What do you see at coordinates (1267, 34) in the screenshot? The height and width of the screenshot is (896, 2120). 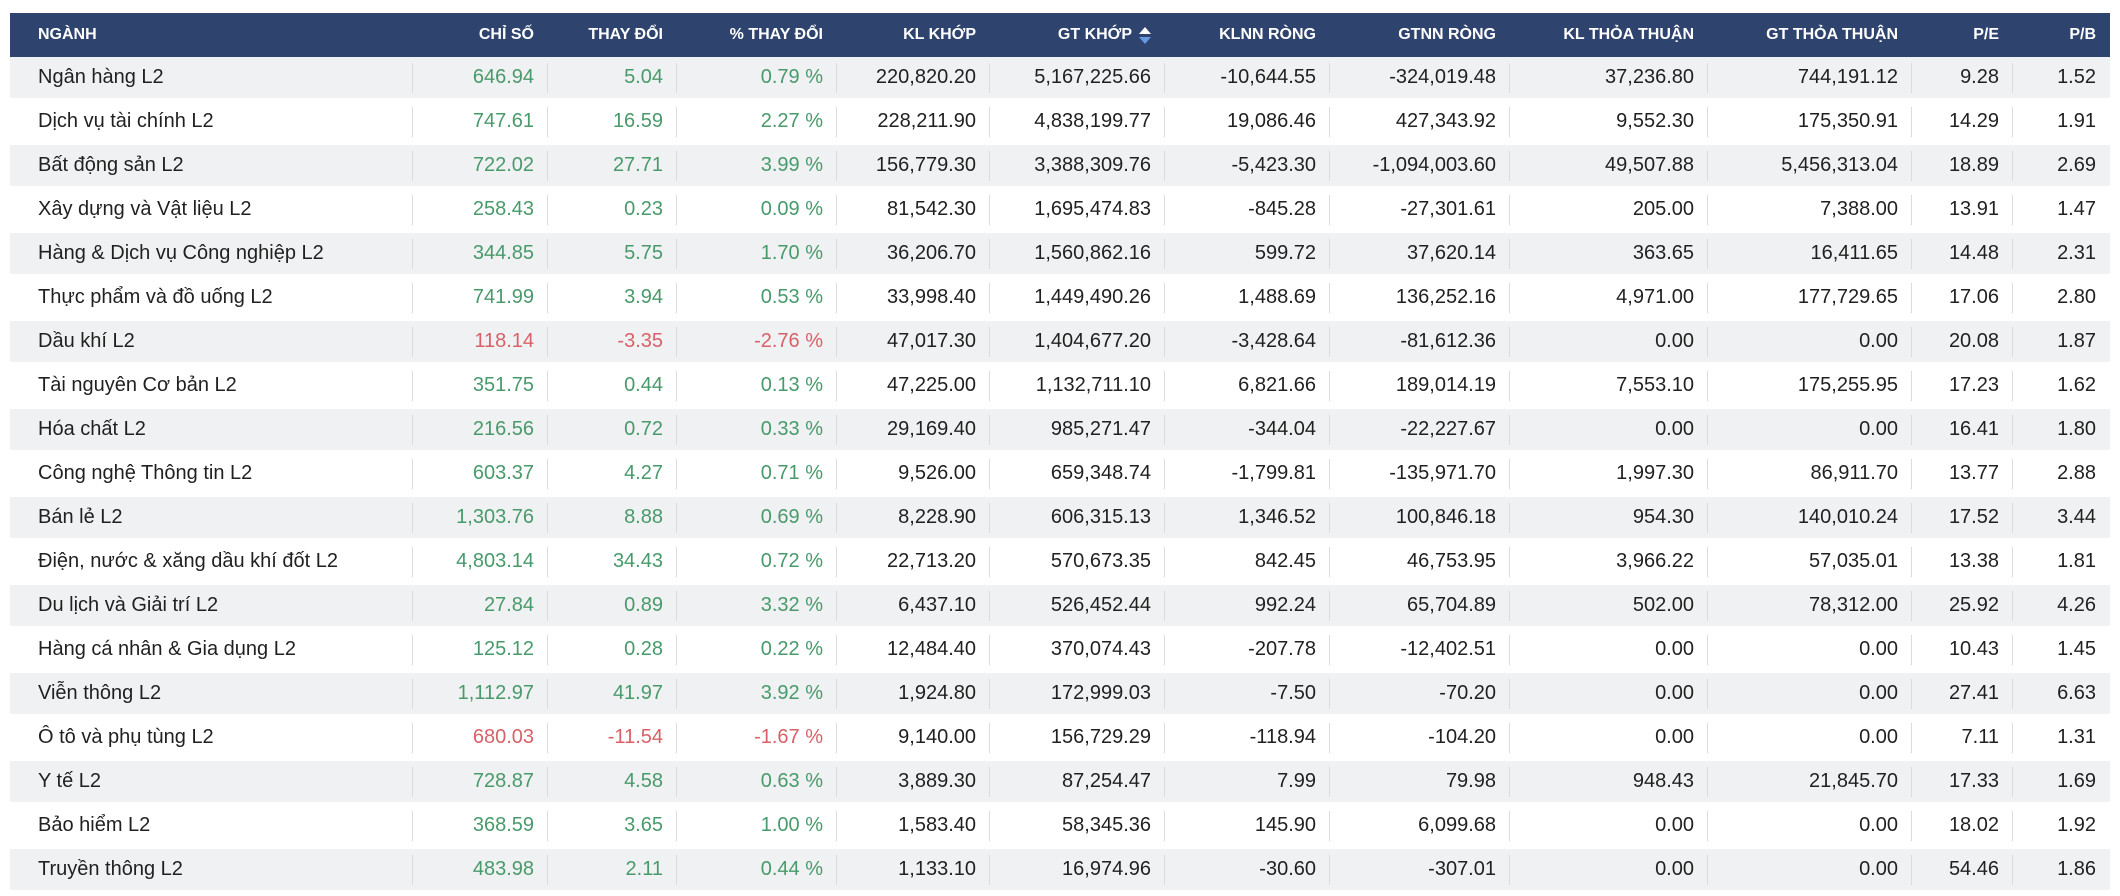 I see `column-header-label: KLNN RÒNG` at bounding box center [1267, 34].